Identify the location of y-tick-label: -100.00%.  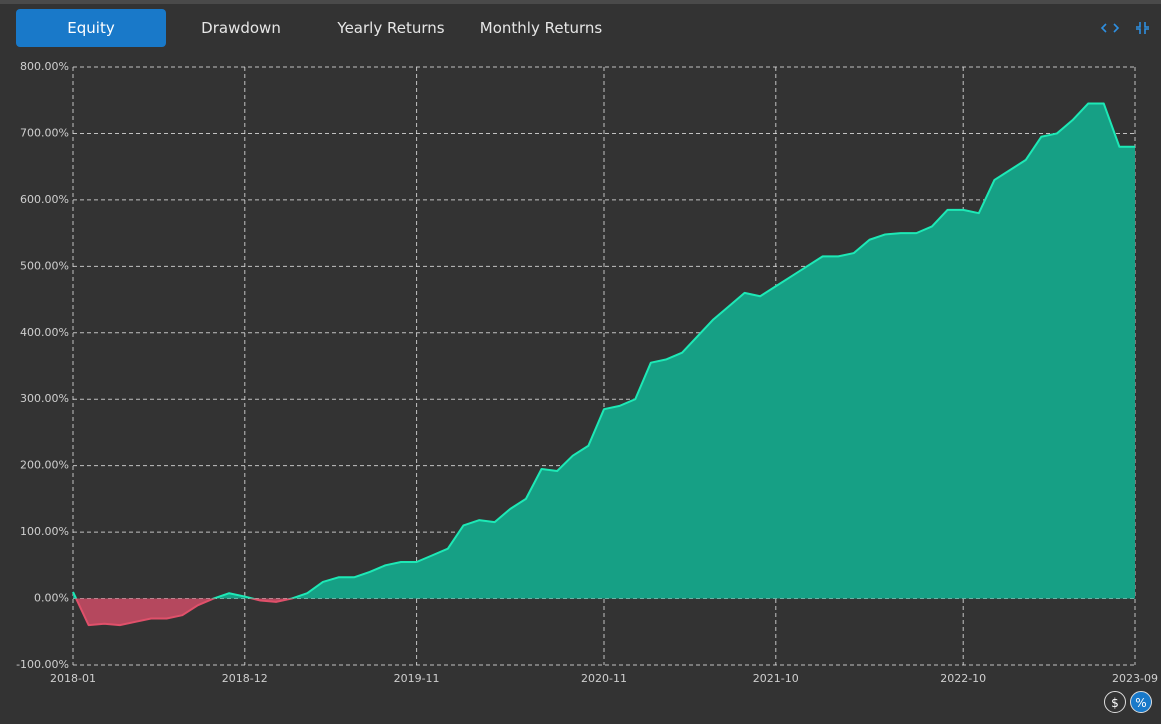
(42, 664).